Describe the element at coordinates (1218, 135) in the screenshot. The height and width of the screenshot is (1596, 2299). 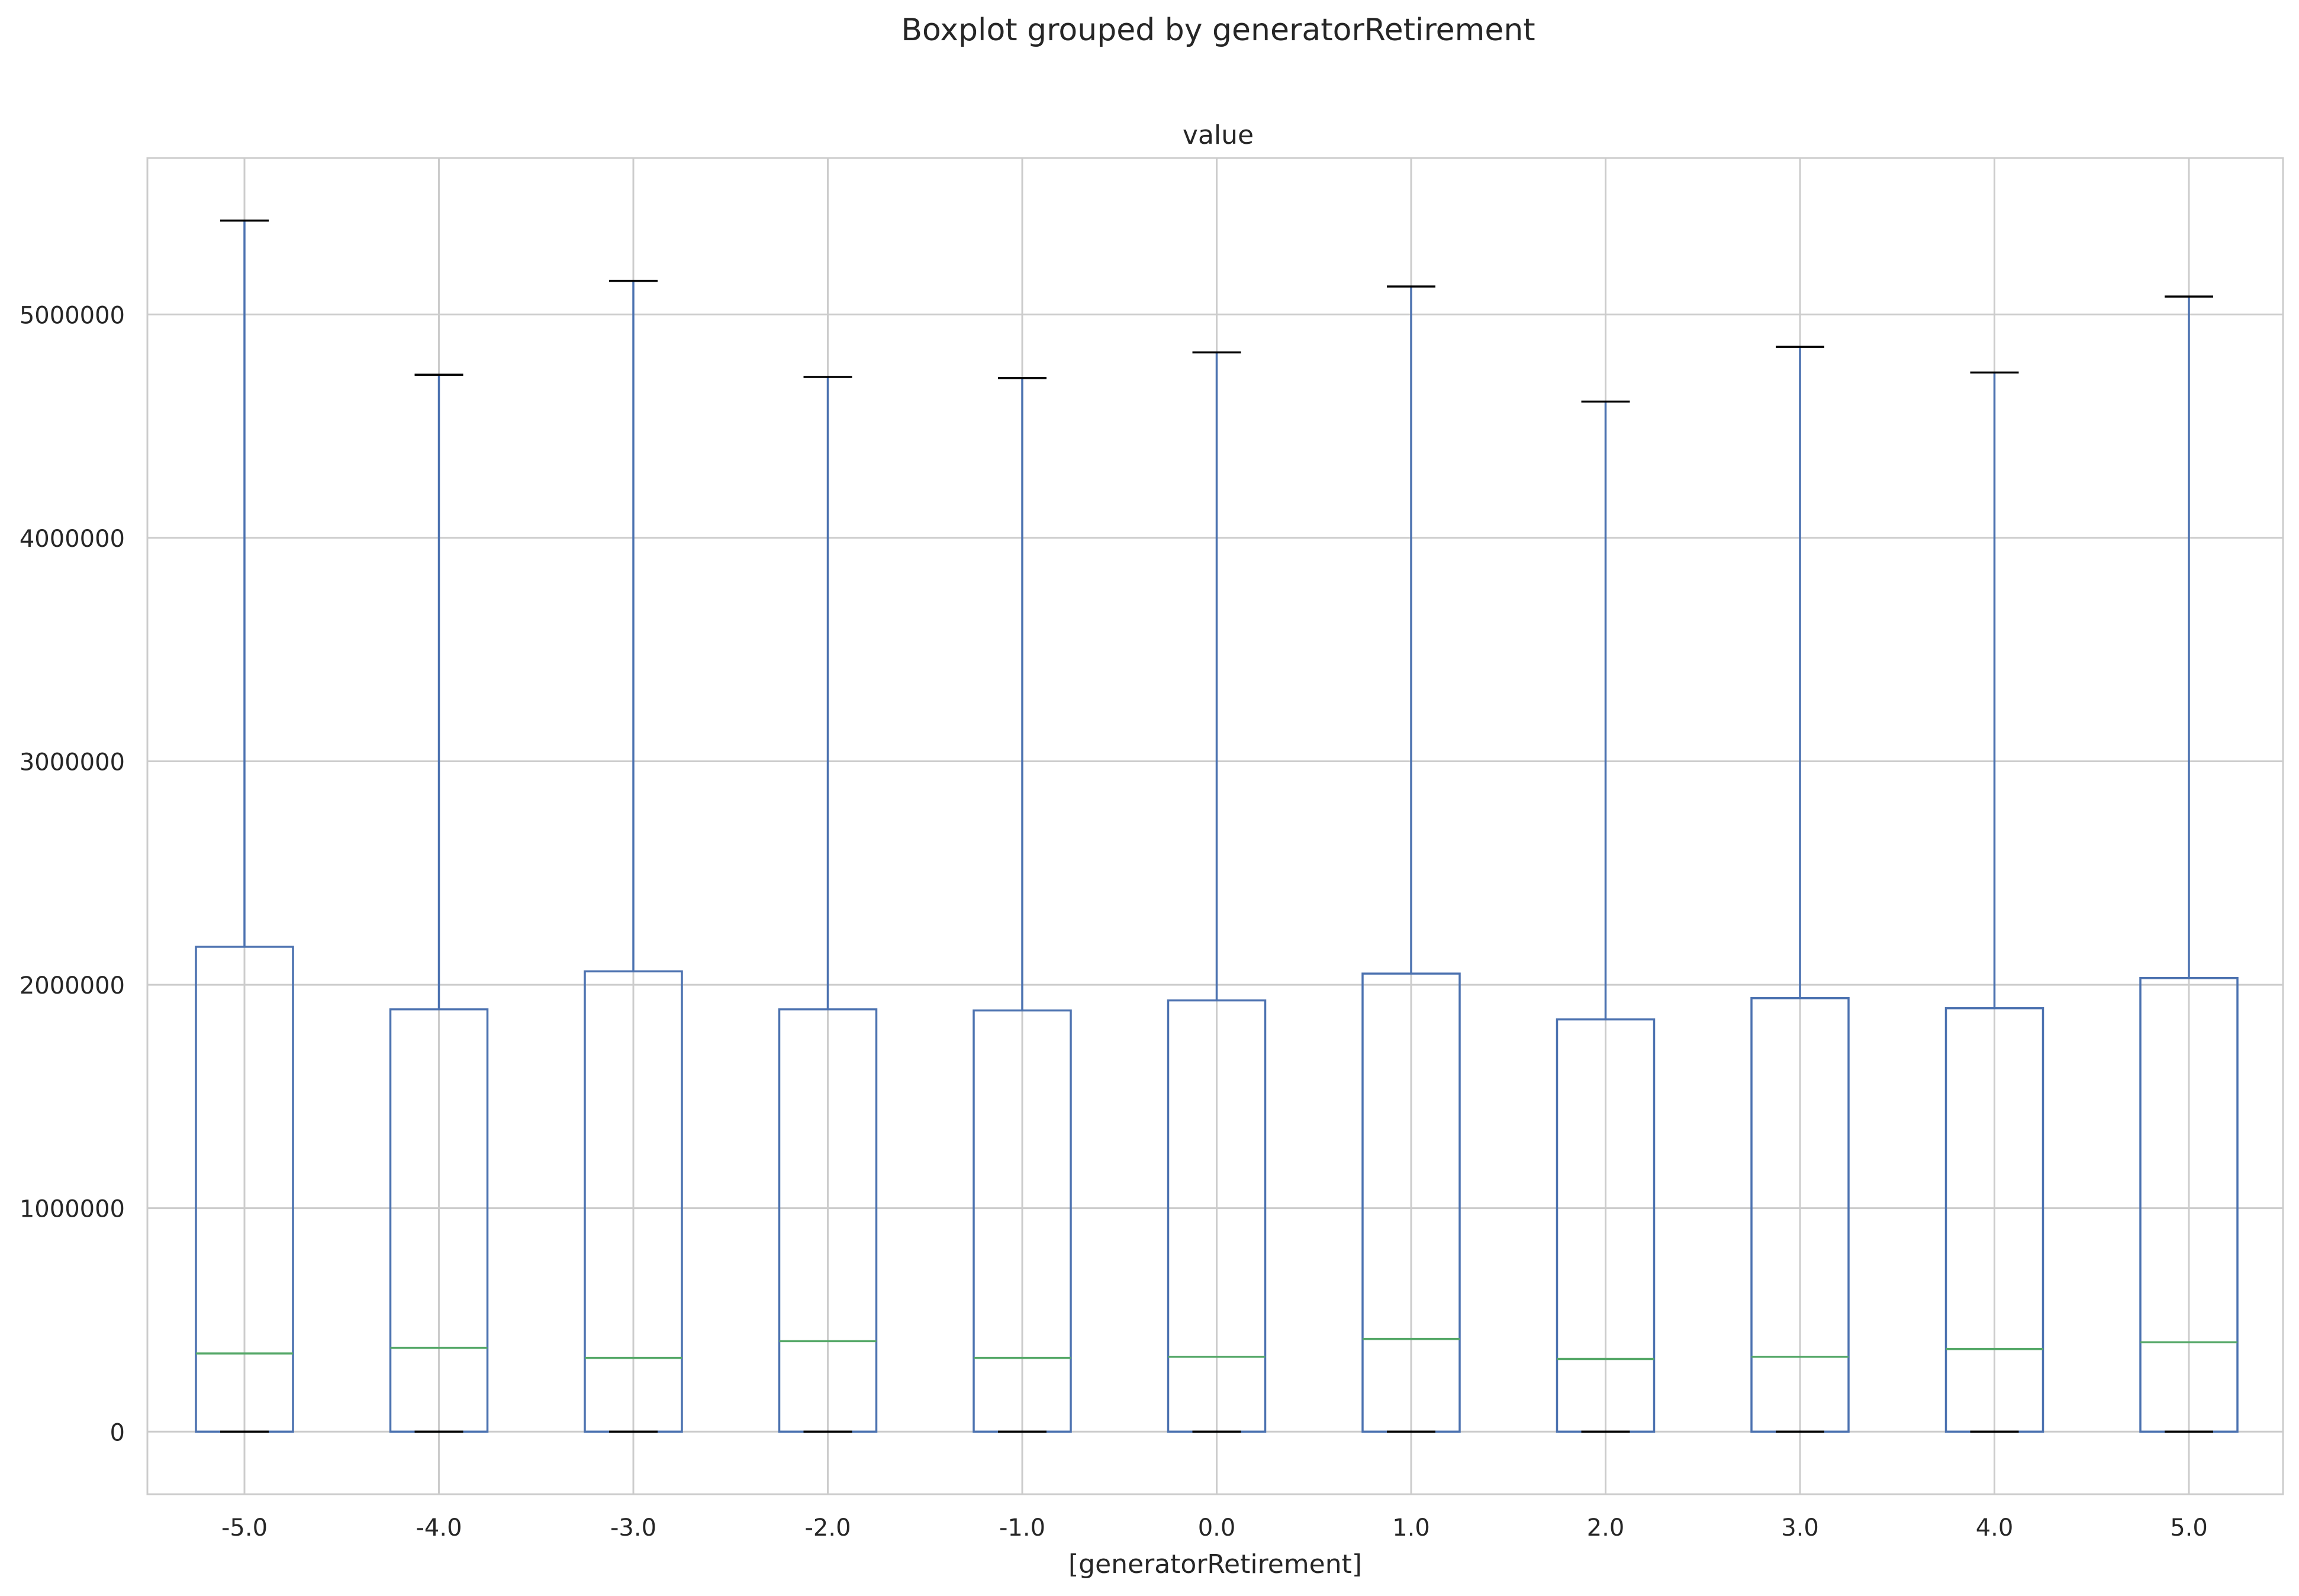
I see `chart-subtitle: value` at that location.